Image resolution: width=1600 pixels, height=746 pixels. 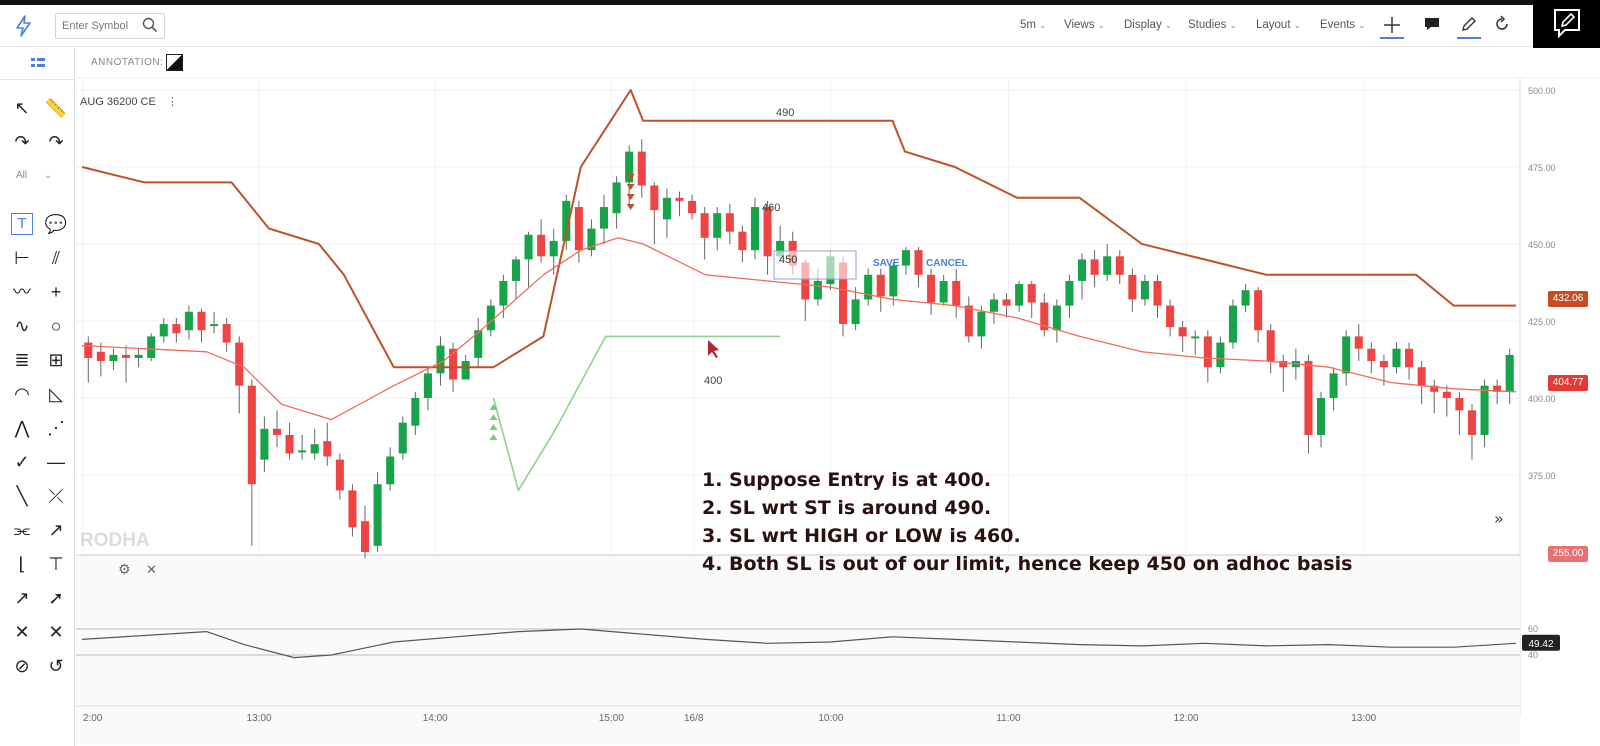 I want to click on refresh-icon, so click(x=1502, y=27).